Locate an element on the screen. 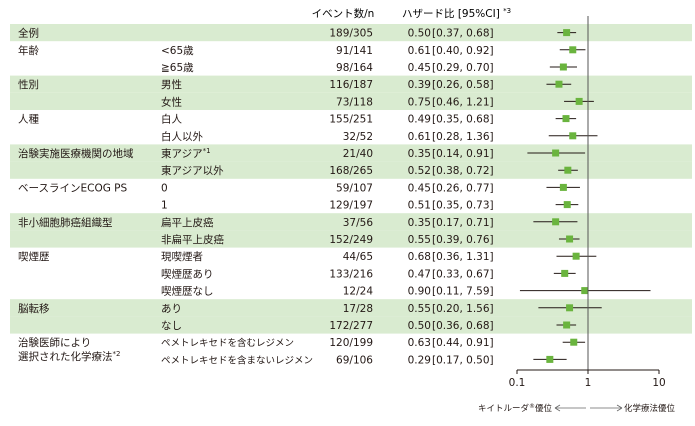 Image resolution: width=695 pixels, height=426 pixels. hr-value: 0.61 is located at coordinates (419, 51).